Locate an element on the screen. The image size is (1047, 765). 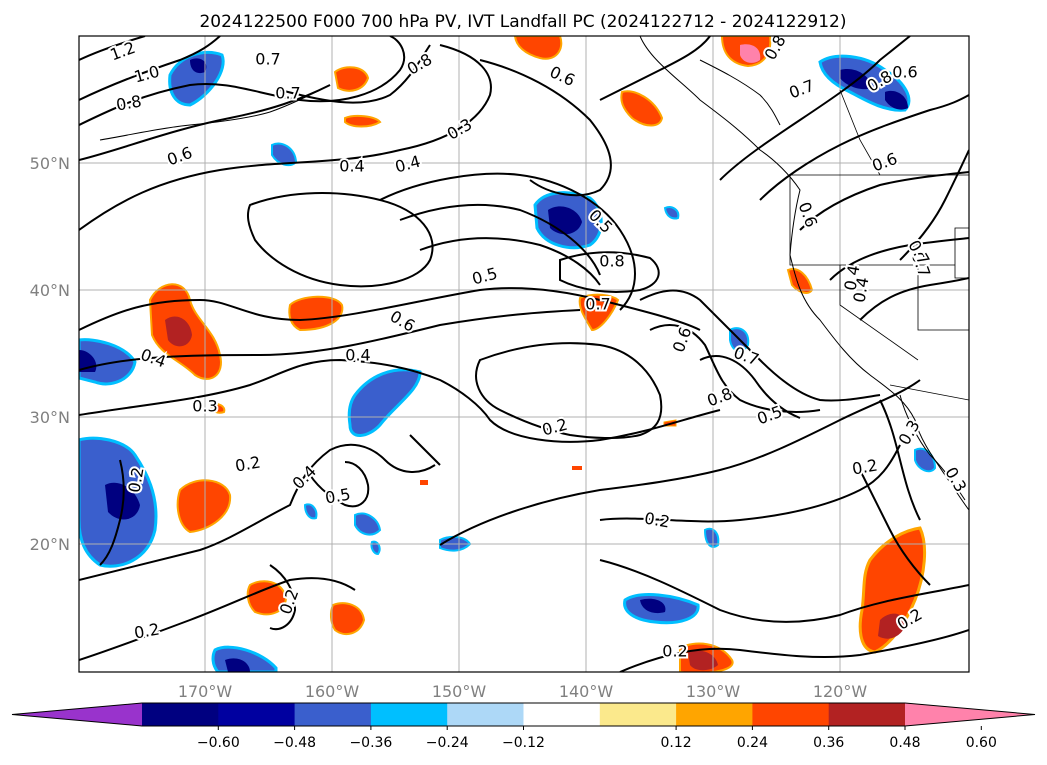
colorbar-tick-label: −0.12 is located at coordinates (523, 743).